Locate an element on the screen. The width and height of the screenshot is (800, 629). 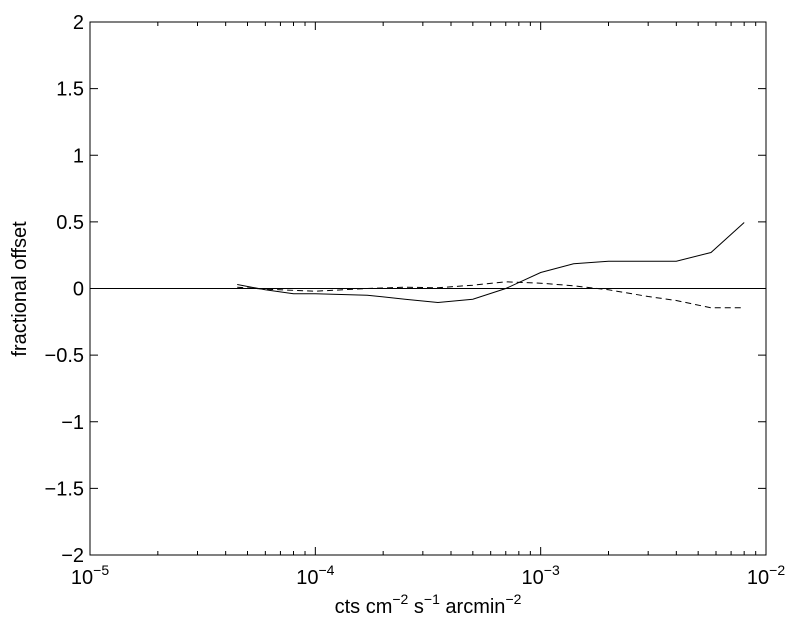
series-line-solid is located at coordinates (491, 263).